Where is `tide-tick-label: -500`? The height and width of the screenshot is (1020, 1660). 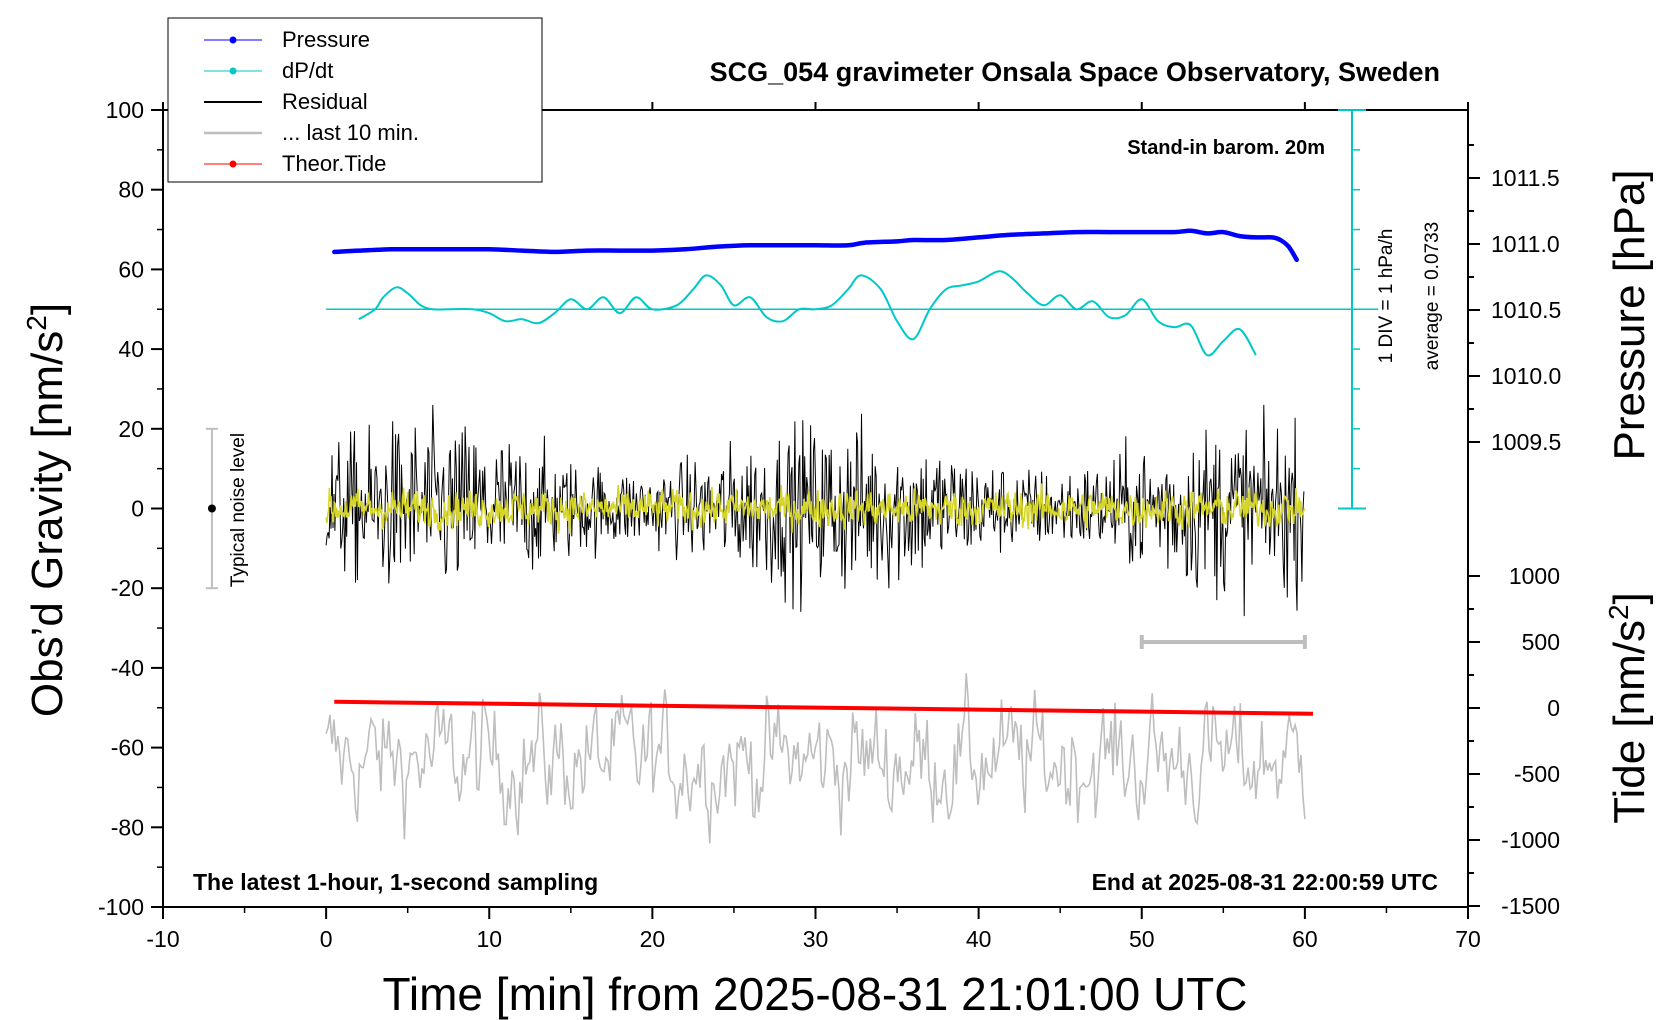 tide-tick-label: -500 is located at coordinates (1537, 774).